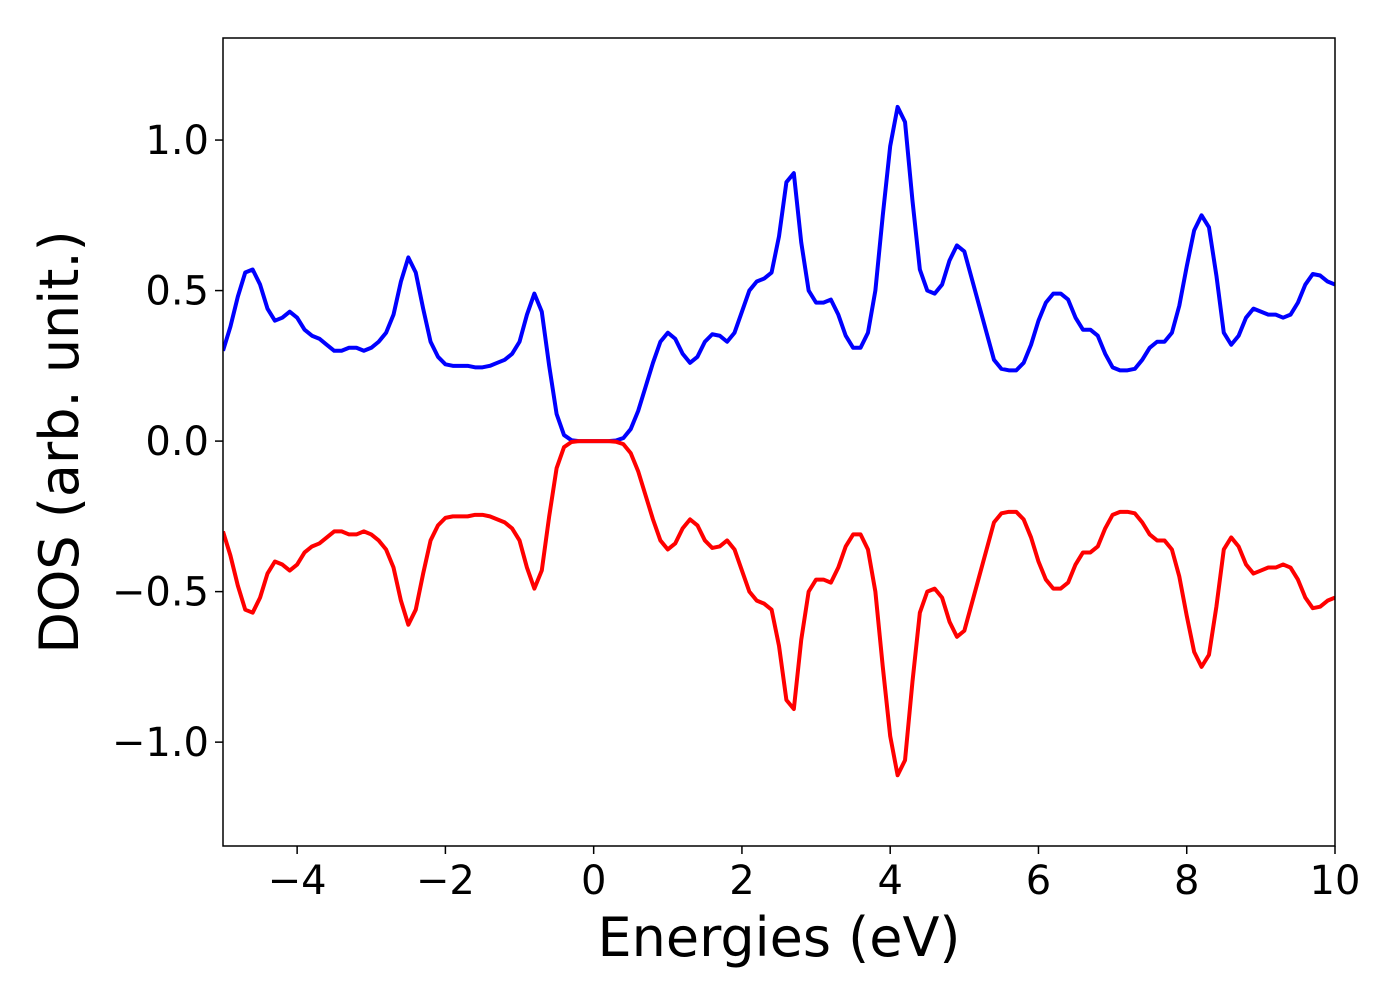 This screenshot has height=1000, width=1400. What do you see at coordinates (1186, 881) in the screenshot?
I see `x-tick-label: 8` at bounding box center [1186, 881].